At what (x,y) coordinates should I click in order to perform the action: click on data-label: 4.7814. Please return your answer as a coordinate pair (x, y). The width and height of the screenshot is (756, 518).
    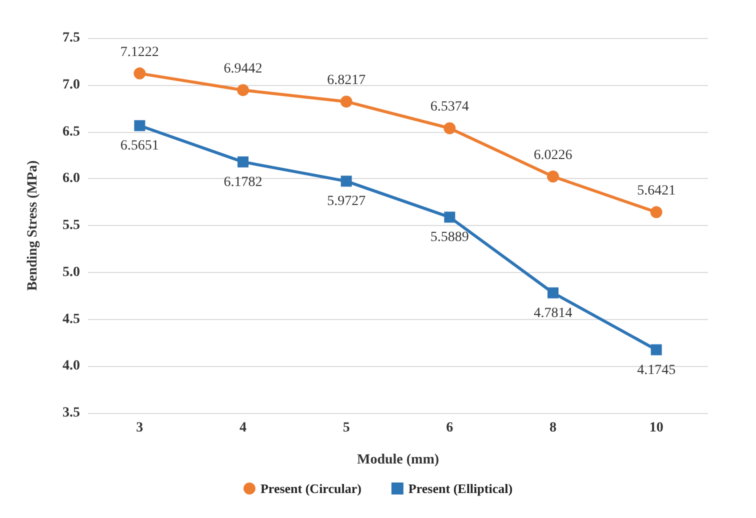
    Looking at the image, I should click on (553, 313).